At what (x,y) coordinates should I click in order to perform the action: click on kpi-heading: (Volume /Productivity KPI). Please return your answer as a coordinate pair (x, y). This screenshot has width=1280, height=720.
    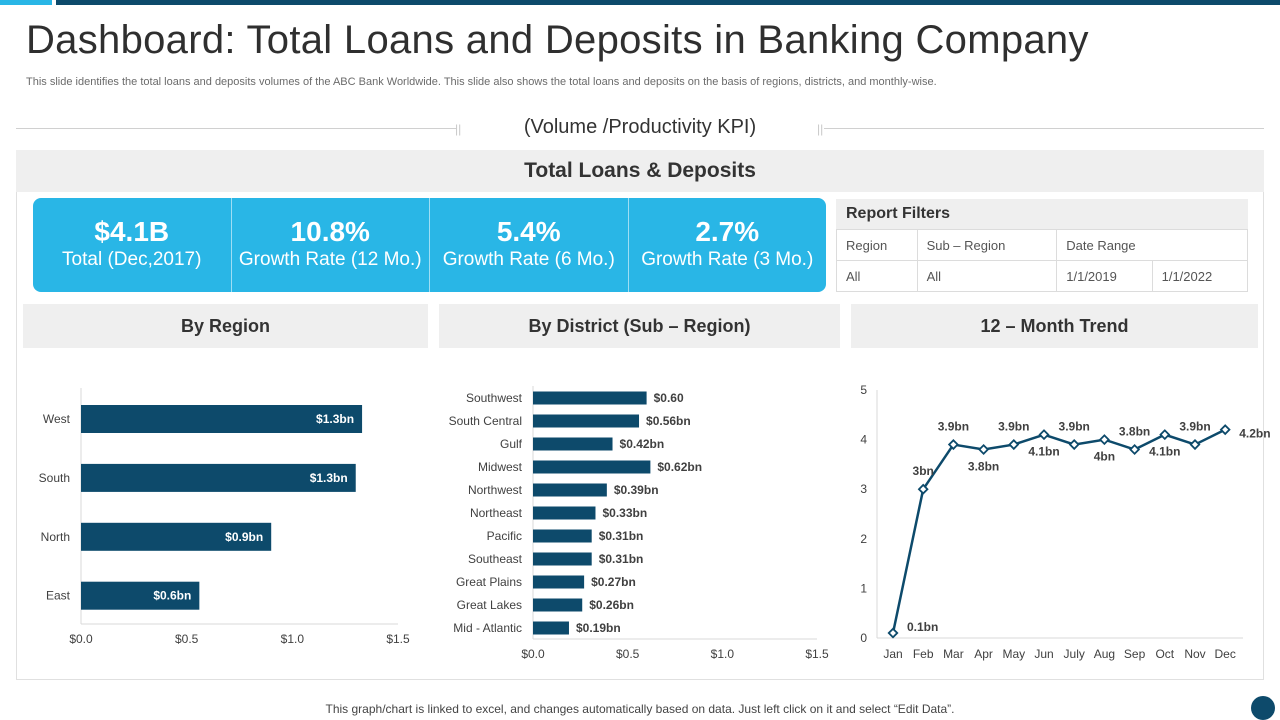
    Looking at the image, I should click on (640, 127).